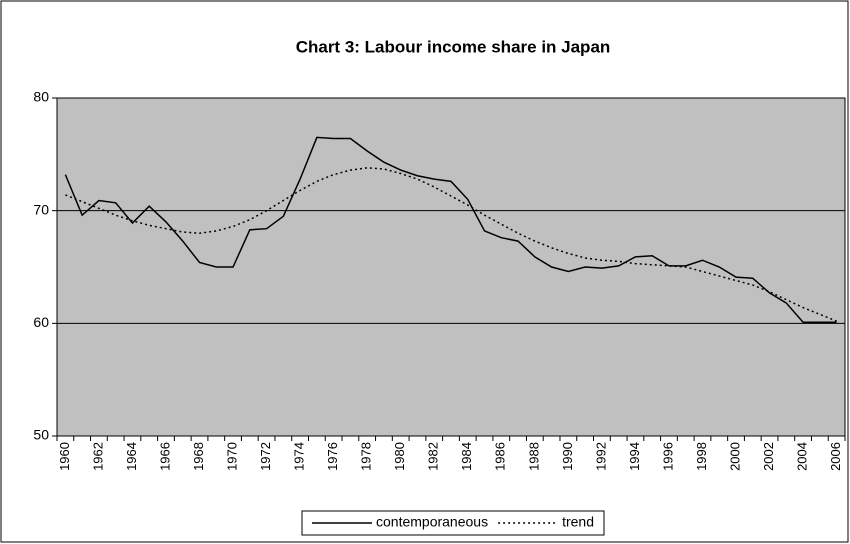 This screenshot has height=544, width=850. Describe the element at coordinates (299, 456) in the screenshot. I see `x-tick-label: 1974` at that location.